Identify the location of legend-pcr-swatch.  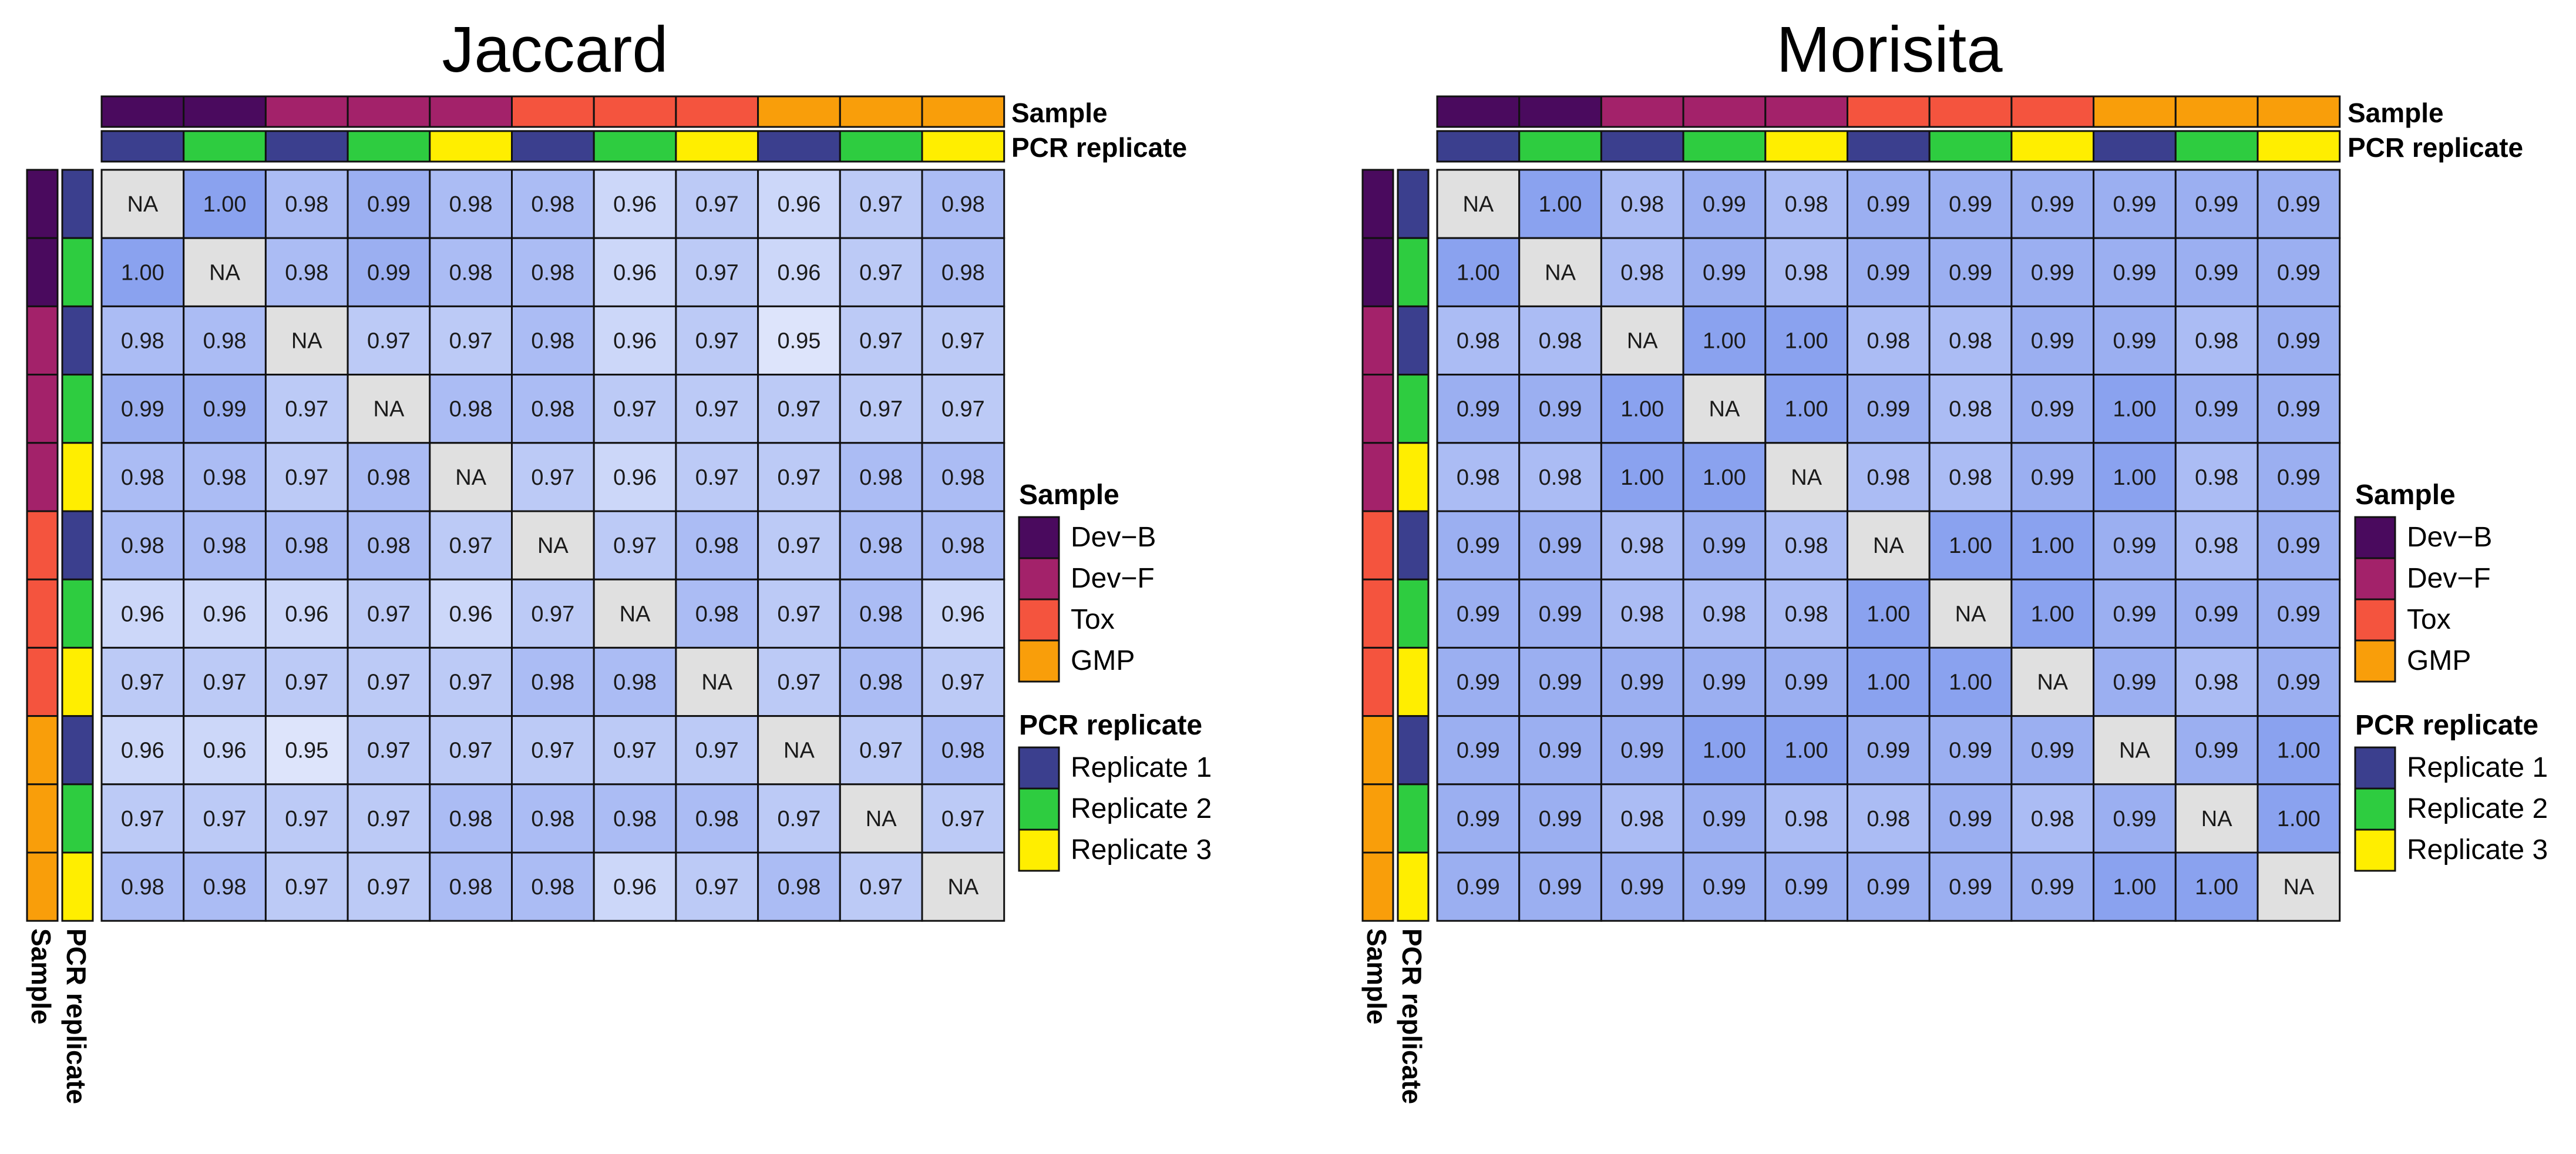
(1039, 809).